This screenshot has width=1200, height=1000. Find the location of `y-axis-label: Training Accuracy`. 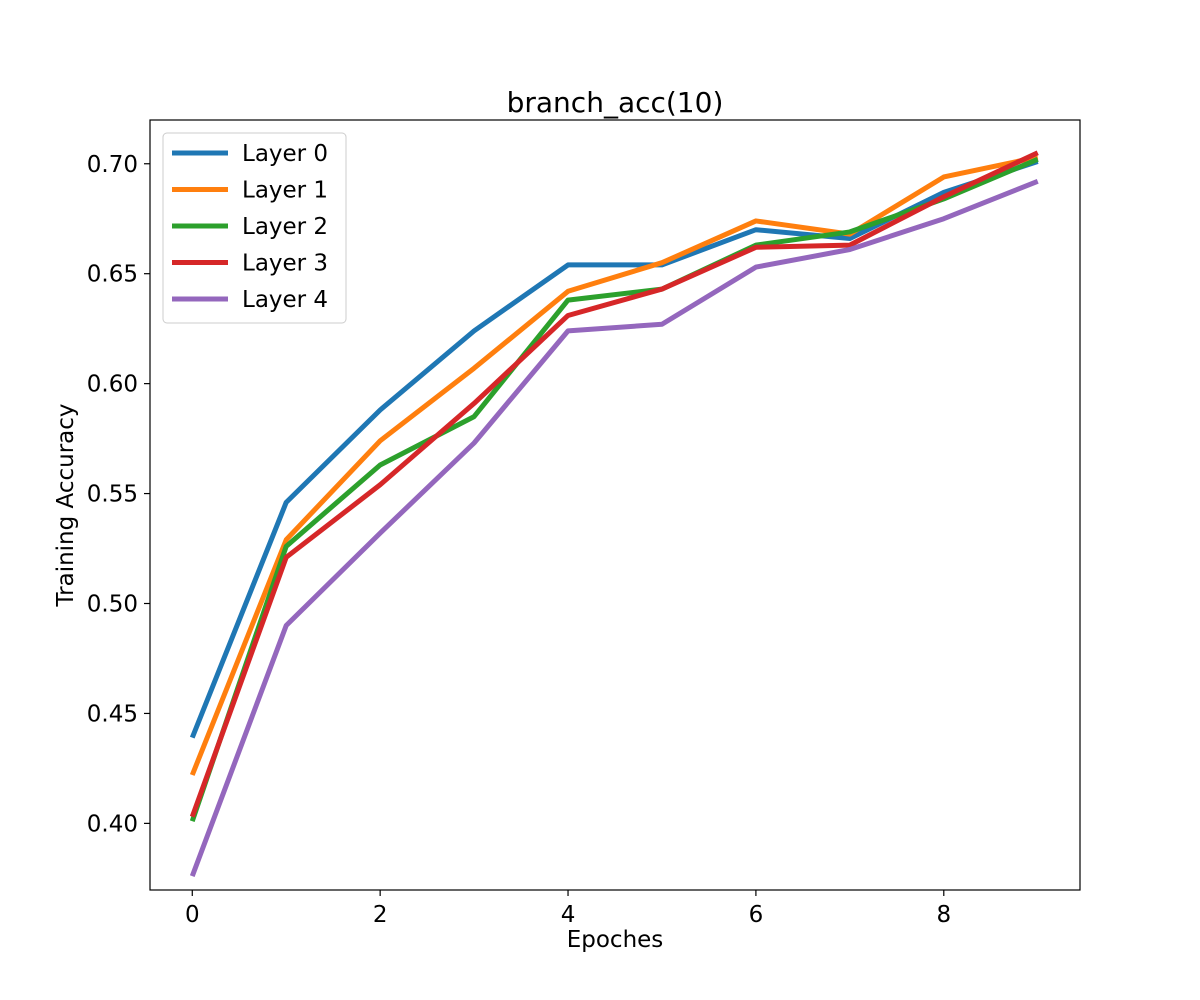

y-axis-label: Training Accuracy is located at coordinates (66, 505).